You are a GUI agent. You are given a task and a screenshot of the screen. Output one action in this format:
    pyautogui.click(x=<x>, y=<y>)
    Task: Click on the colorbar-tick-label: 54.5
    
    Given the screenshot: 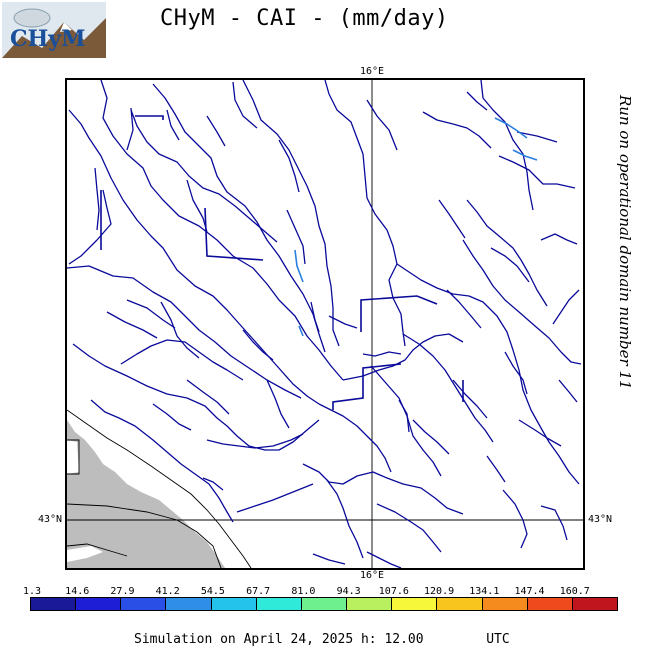 What is the action you would take?
    pyautogui.click(x=212, y=591)
    